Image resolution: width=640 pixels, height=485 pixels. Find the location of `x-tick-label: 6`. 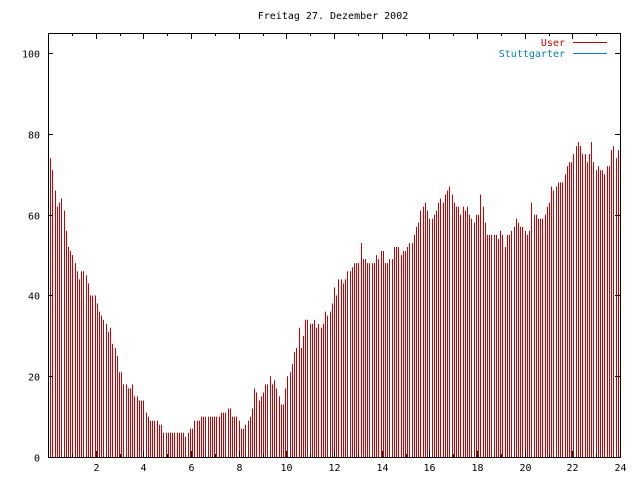

x-tick-label: 6 is located at coordinates (191, 468).